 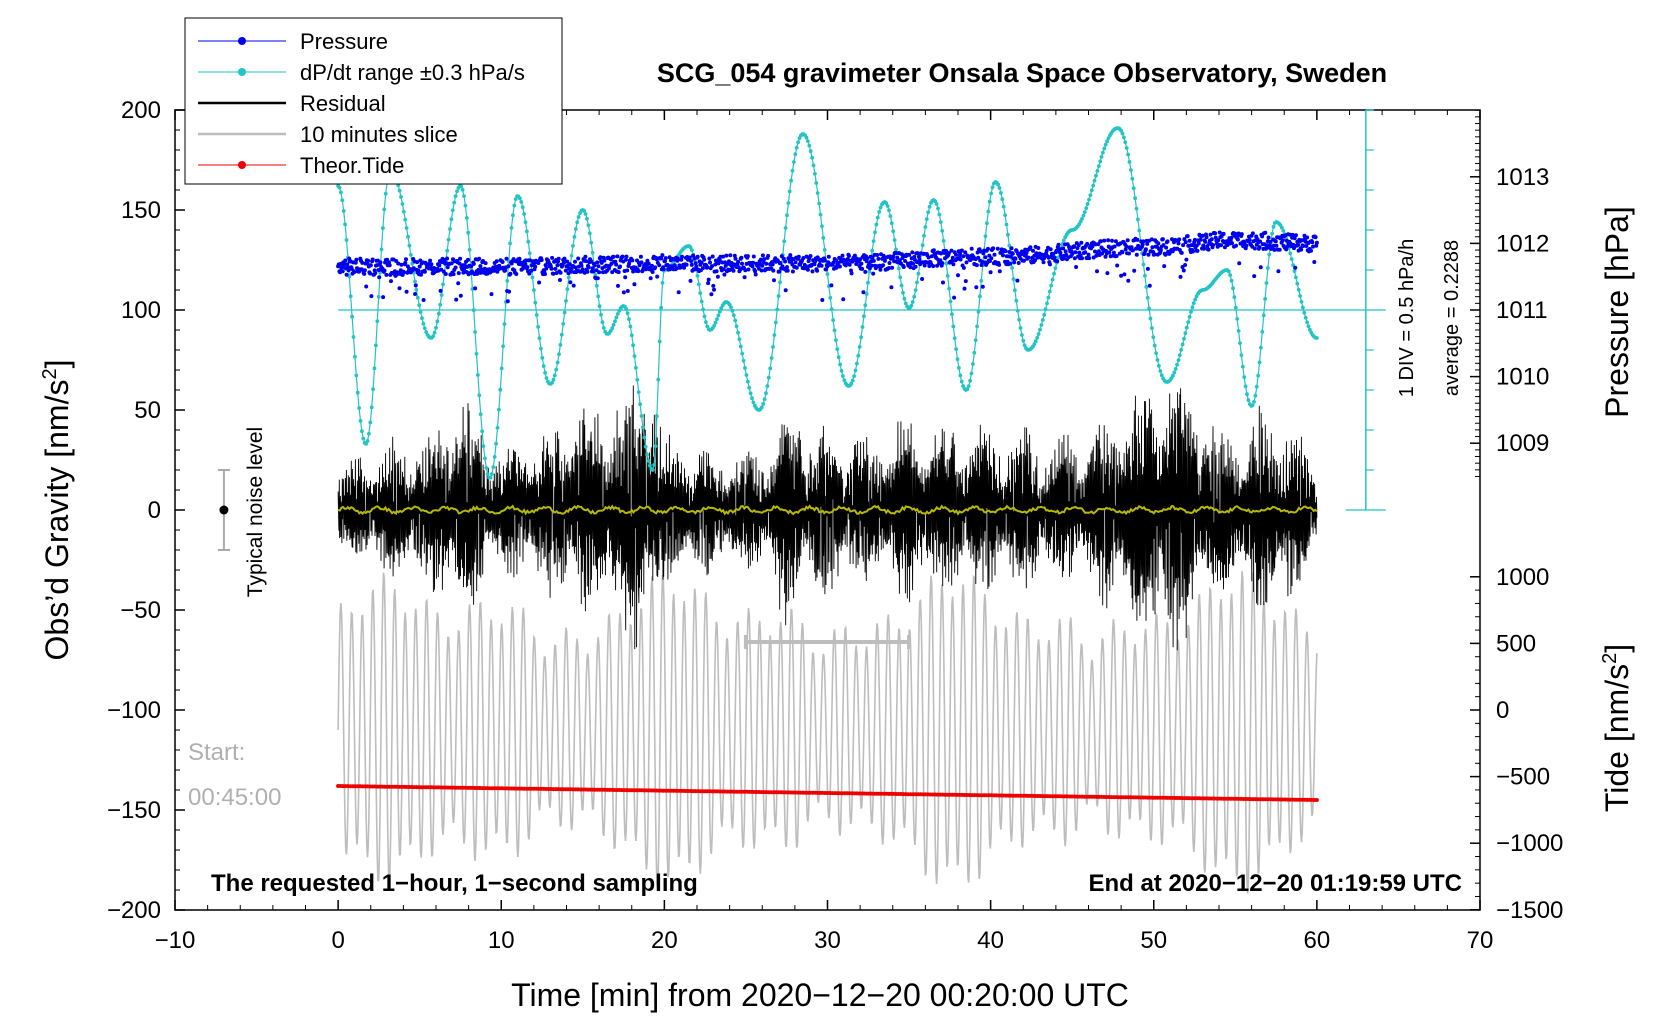 I want to click on y-tick-label: 50, so click(x=147, y=410).